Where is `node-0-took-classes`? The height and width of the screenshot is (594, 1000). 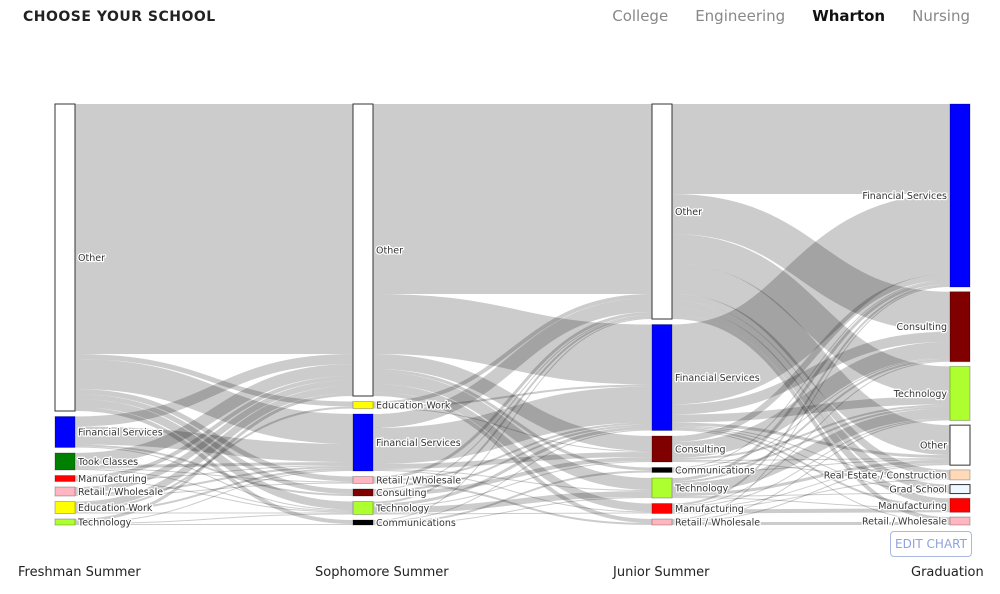 node-0-took-classes is located at coordinates (65, 461).